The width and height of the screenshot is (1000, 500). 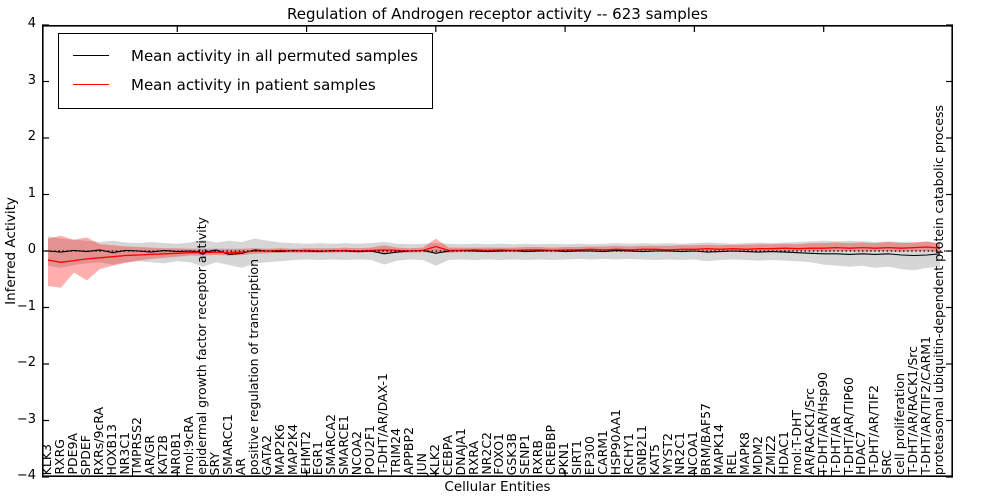 What do you see at coordinates (770, 455) in the screenshot?
I see `x-tick-label: ZMIZ2` at bounding box center [770, 455].